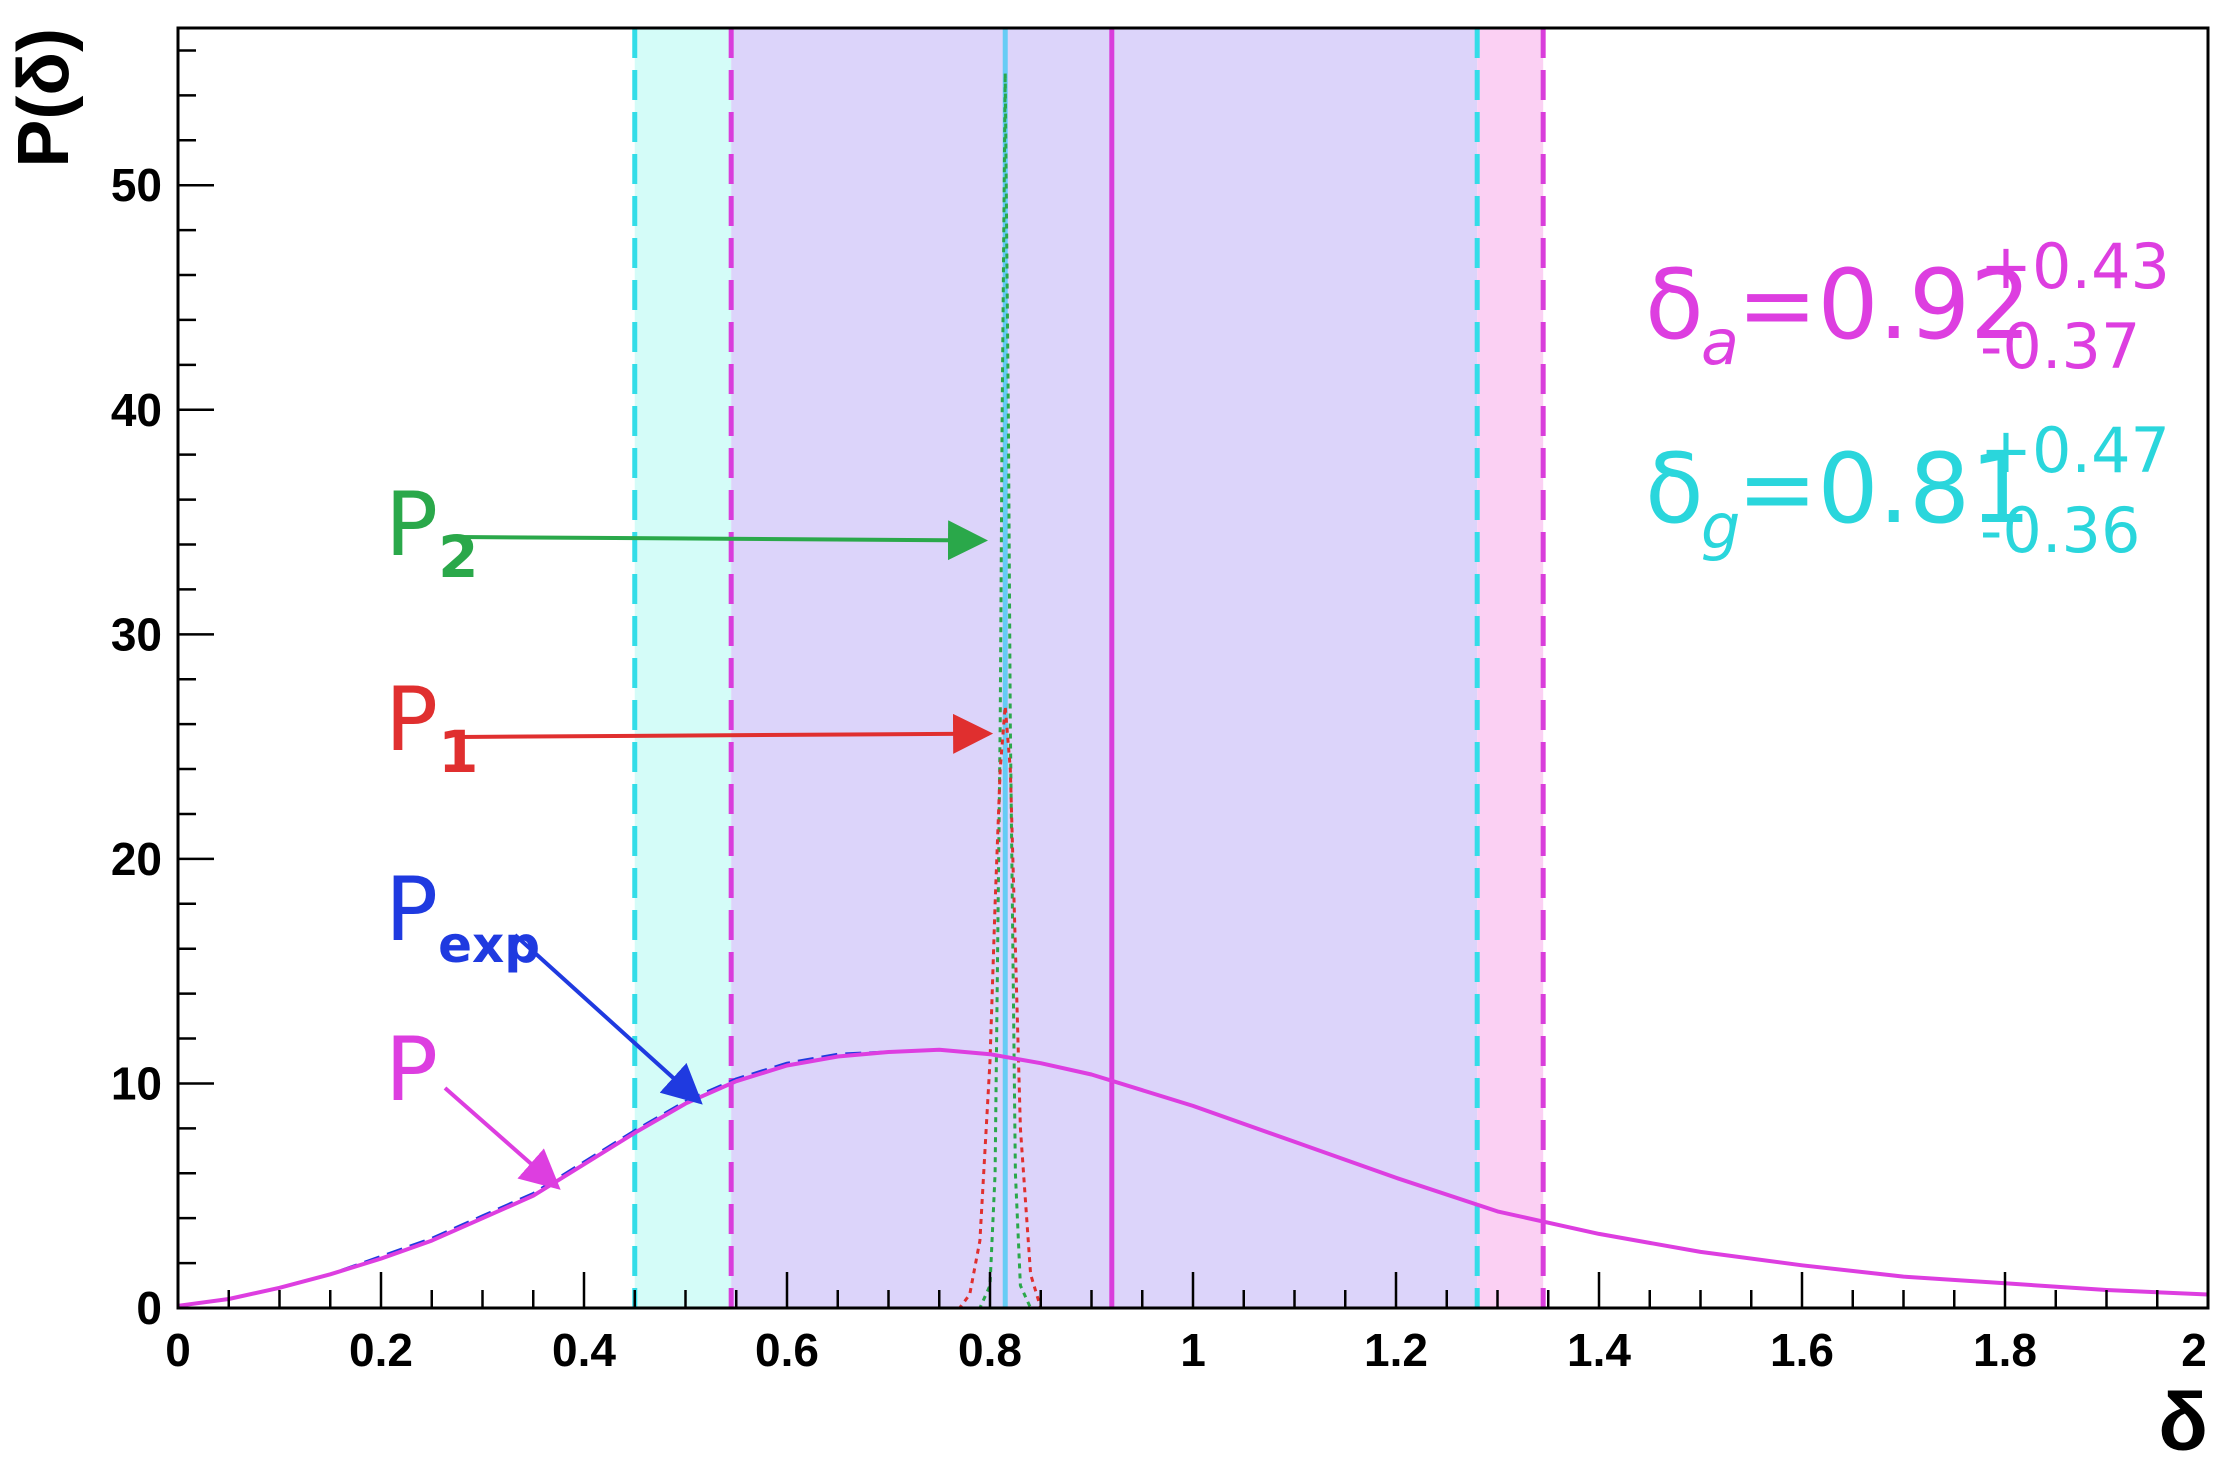 This screenshot has height=1460, width=2228. Describe the element at coordinates (136, 634) in the screenshot. I see `y-tick-label: 30` at that location.